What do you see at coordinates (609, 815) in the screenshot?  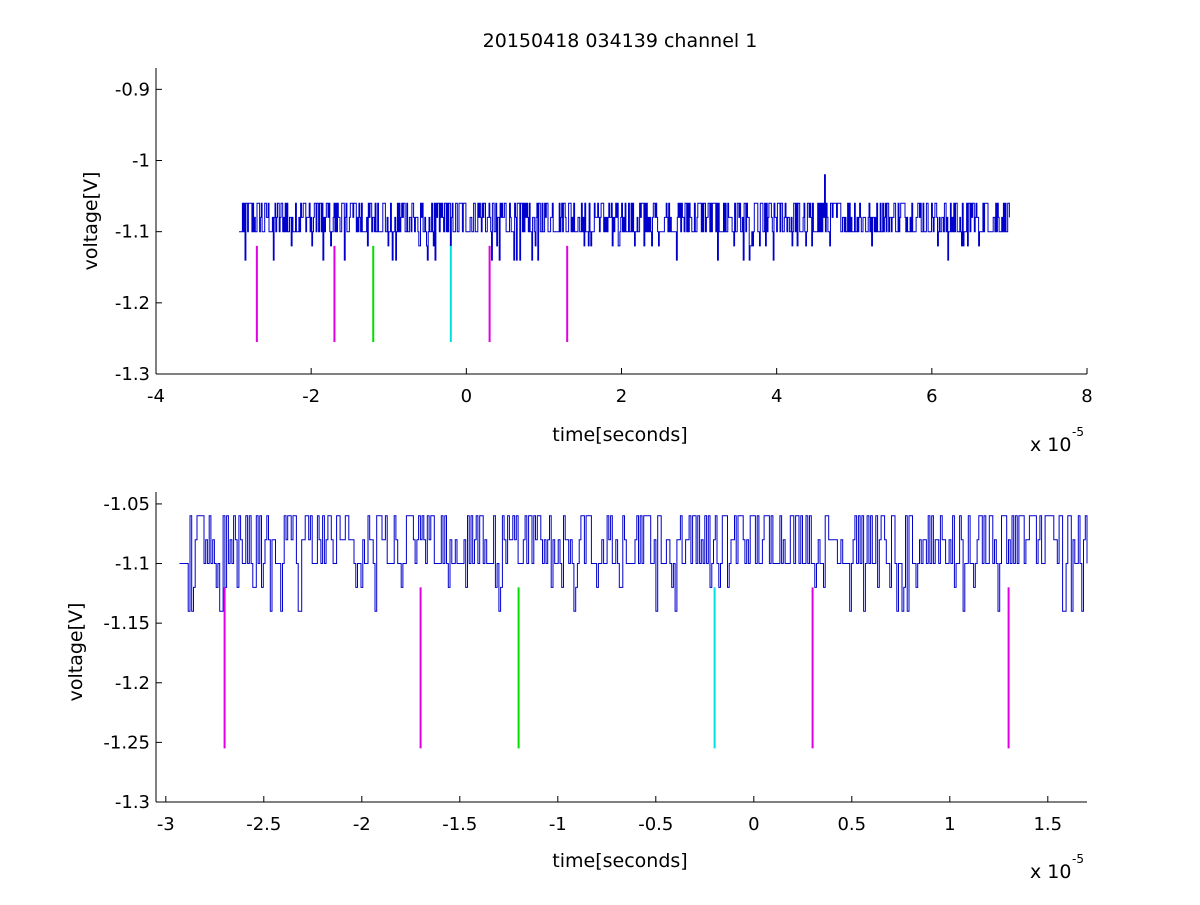 I see `x-ticks: -3 -2.5 -2 -1.5 -1 -0.5 0 0.5 1 1.5` at bounding box center [609, 815].